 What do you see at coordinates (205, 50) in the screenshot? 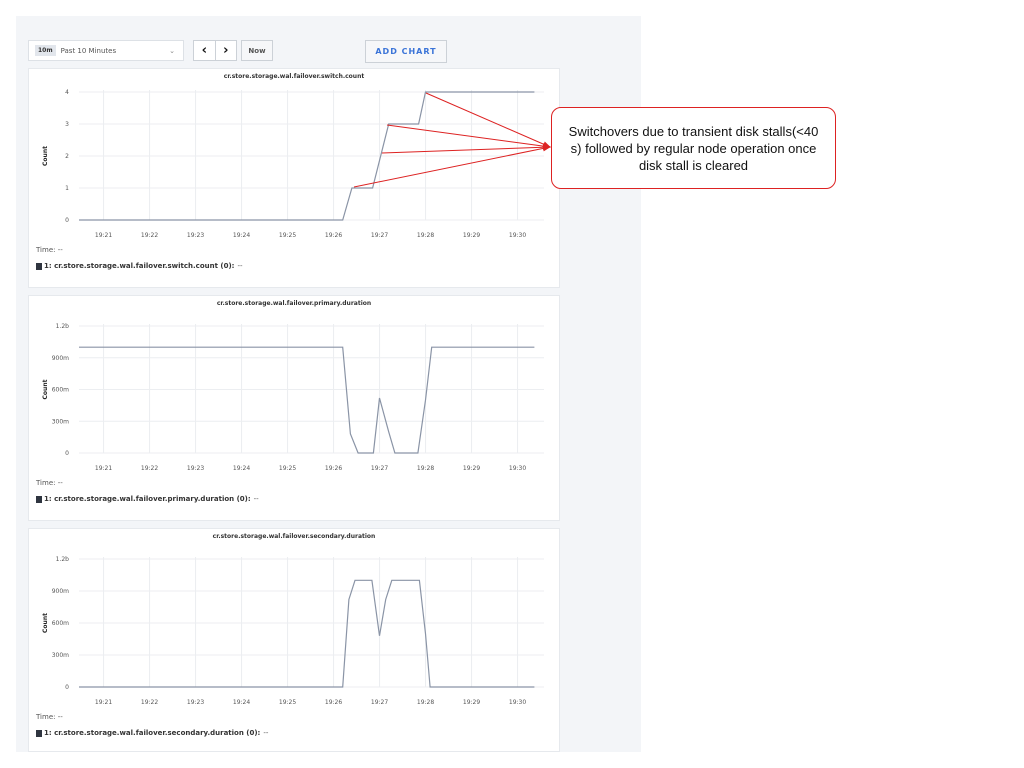
I see `chevron-left-icon: ‹` at bounding box center [205, 50].